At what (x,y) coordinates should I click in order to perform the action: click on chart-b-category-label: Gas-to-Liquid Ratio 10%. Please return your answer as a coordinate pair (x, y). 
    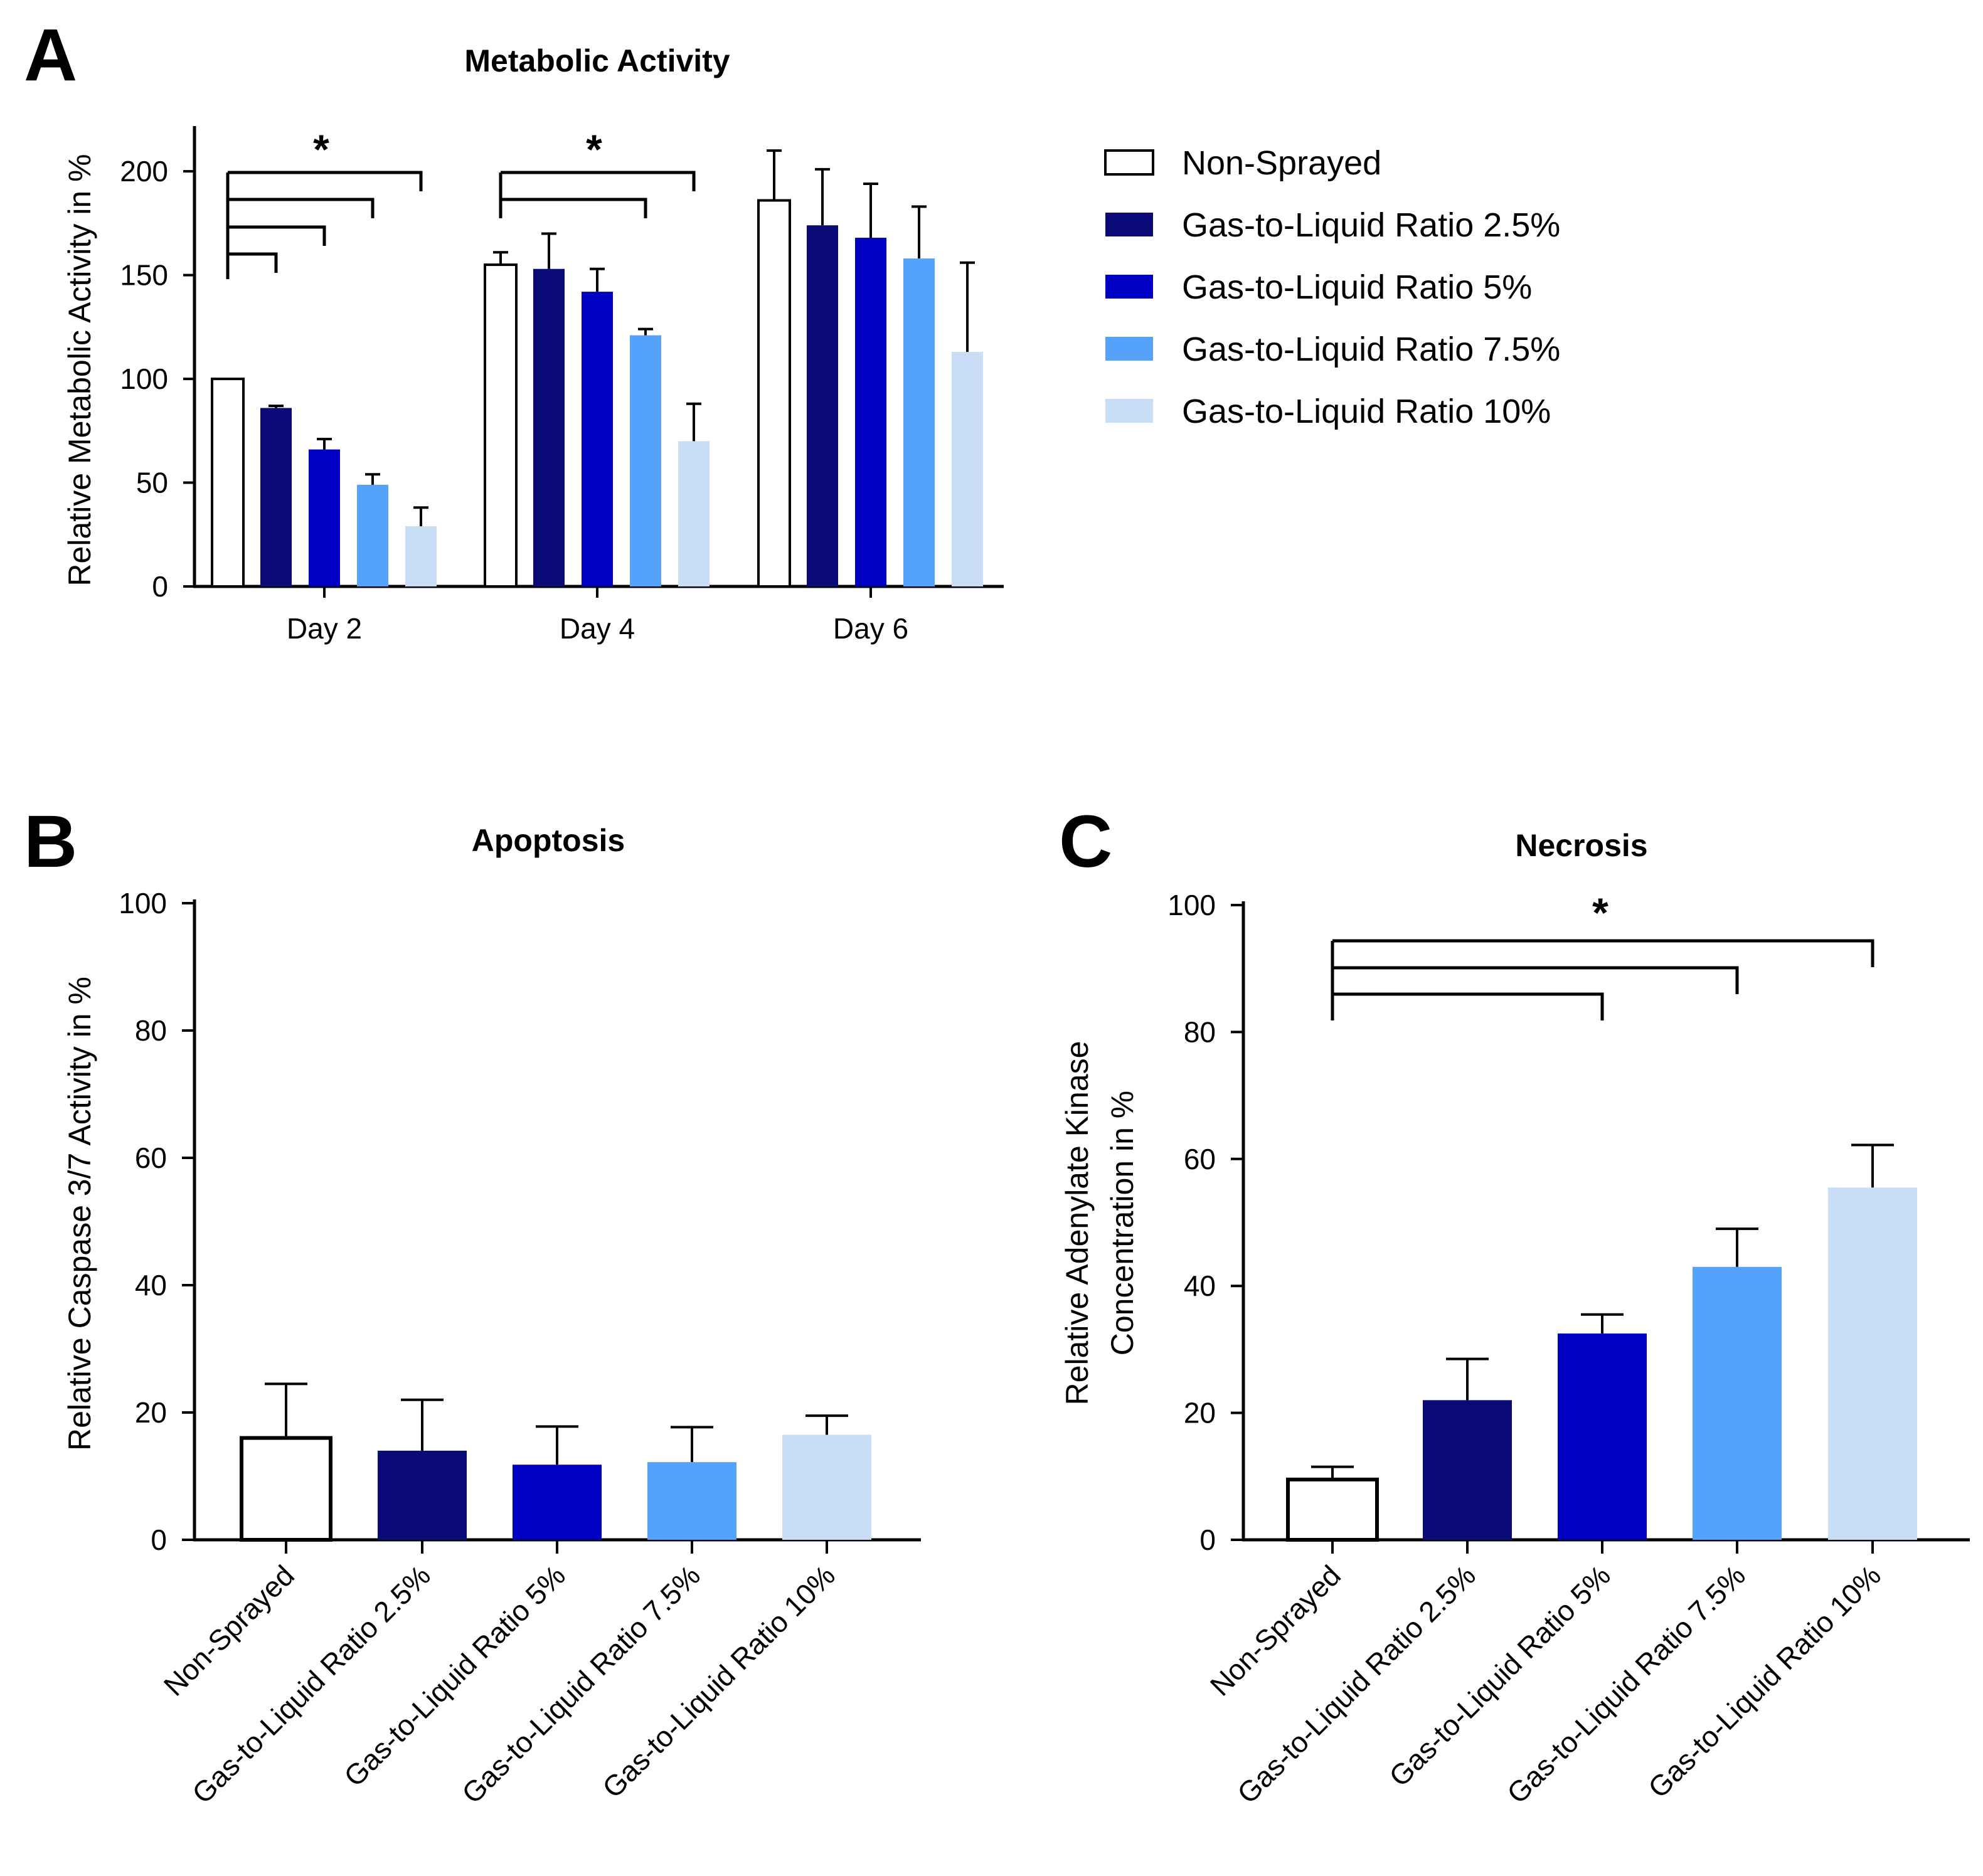
    Looking at the image, I should click on (718, 1681).